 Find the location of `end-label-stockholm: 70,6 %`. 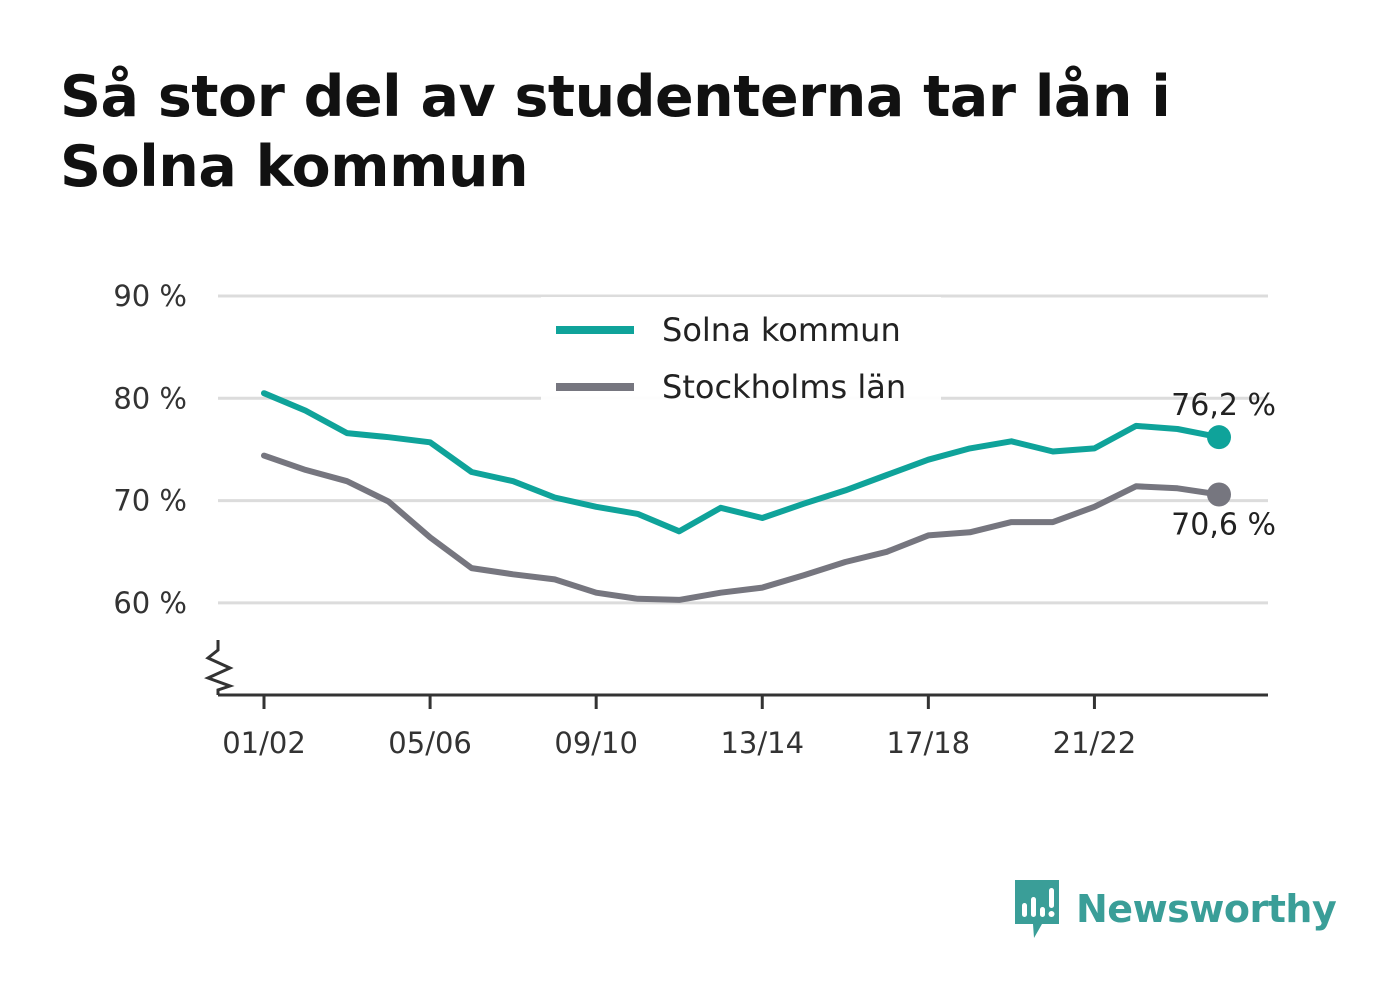

end-label-stockholm: 70,6 % is located at coordinates (1223, 524).